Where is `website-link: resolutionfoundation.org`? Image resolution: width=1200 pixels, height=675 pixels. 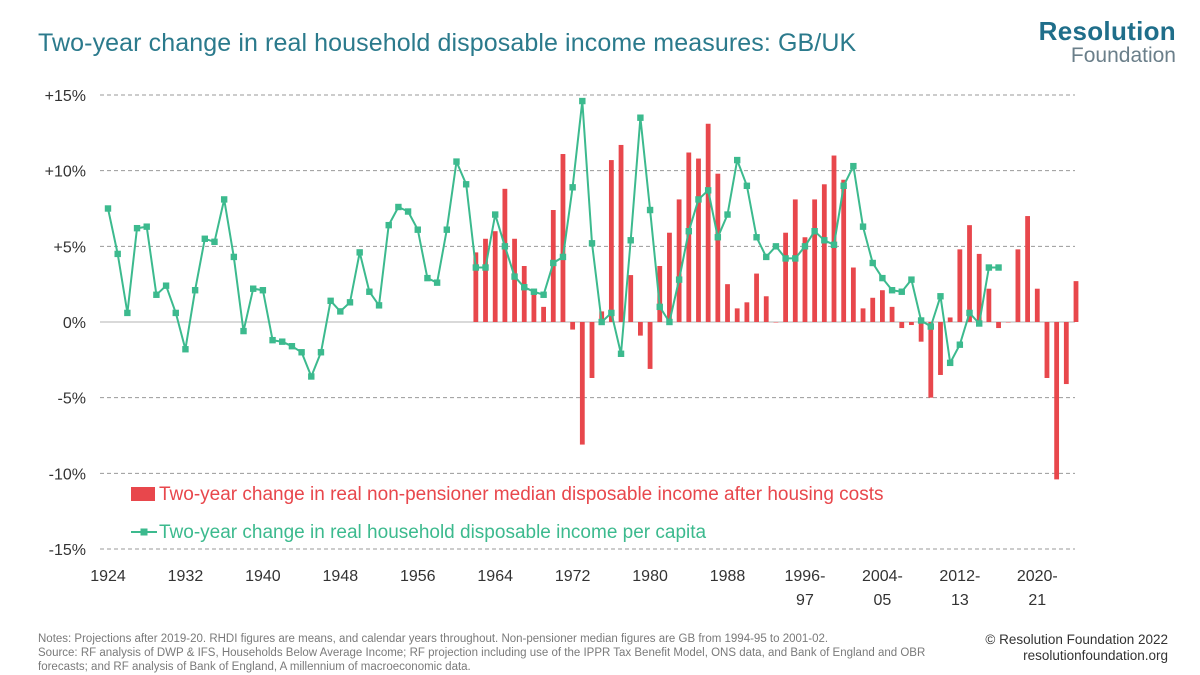
website-link: resolutionfoundation.org is located at coordinates (1095, 655).